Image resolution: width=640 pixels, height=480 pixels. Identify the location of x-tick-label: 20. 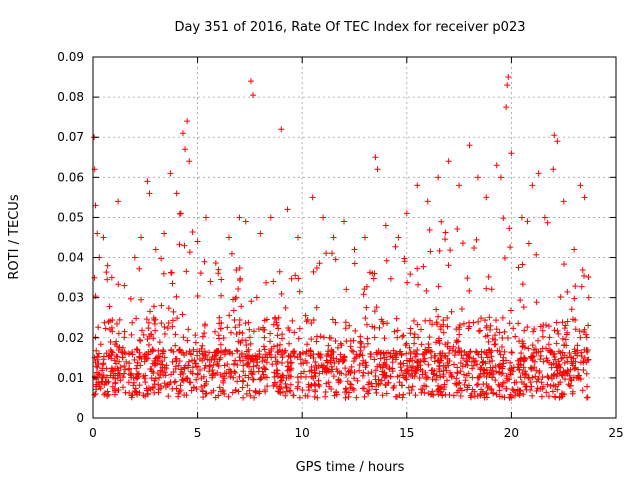
(511, 433).